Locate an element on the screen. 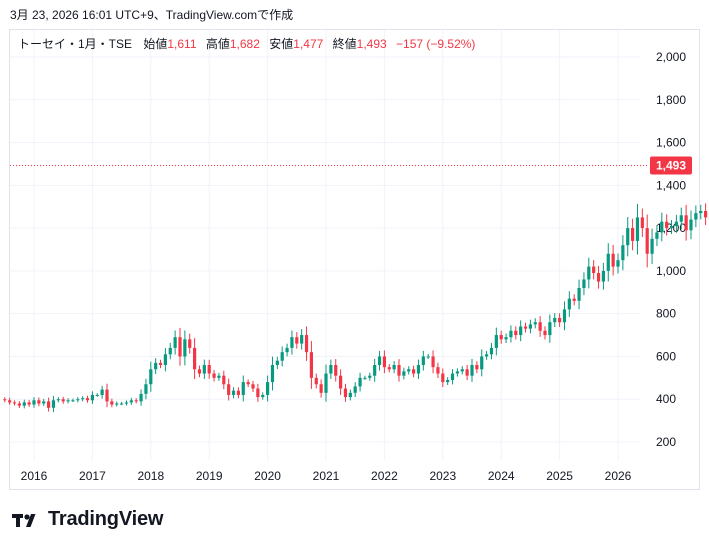 The image size is (709, 550). close-label: 終値 is located at coordinates (344, 44).